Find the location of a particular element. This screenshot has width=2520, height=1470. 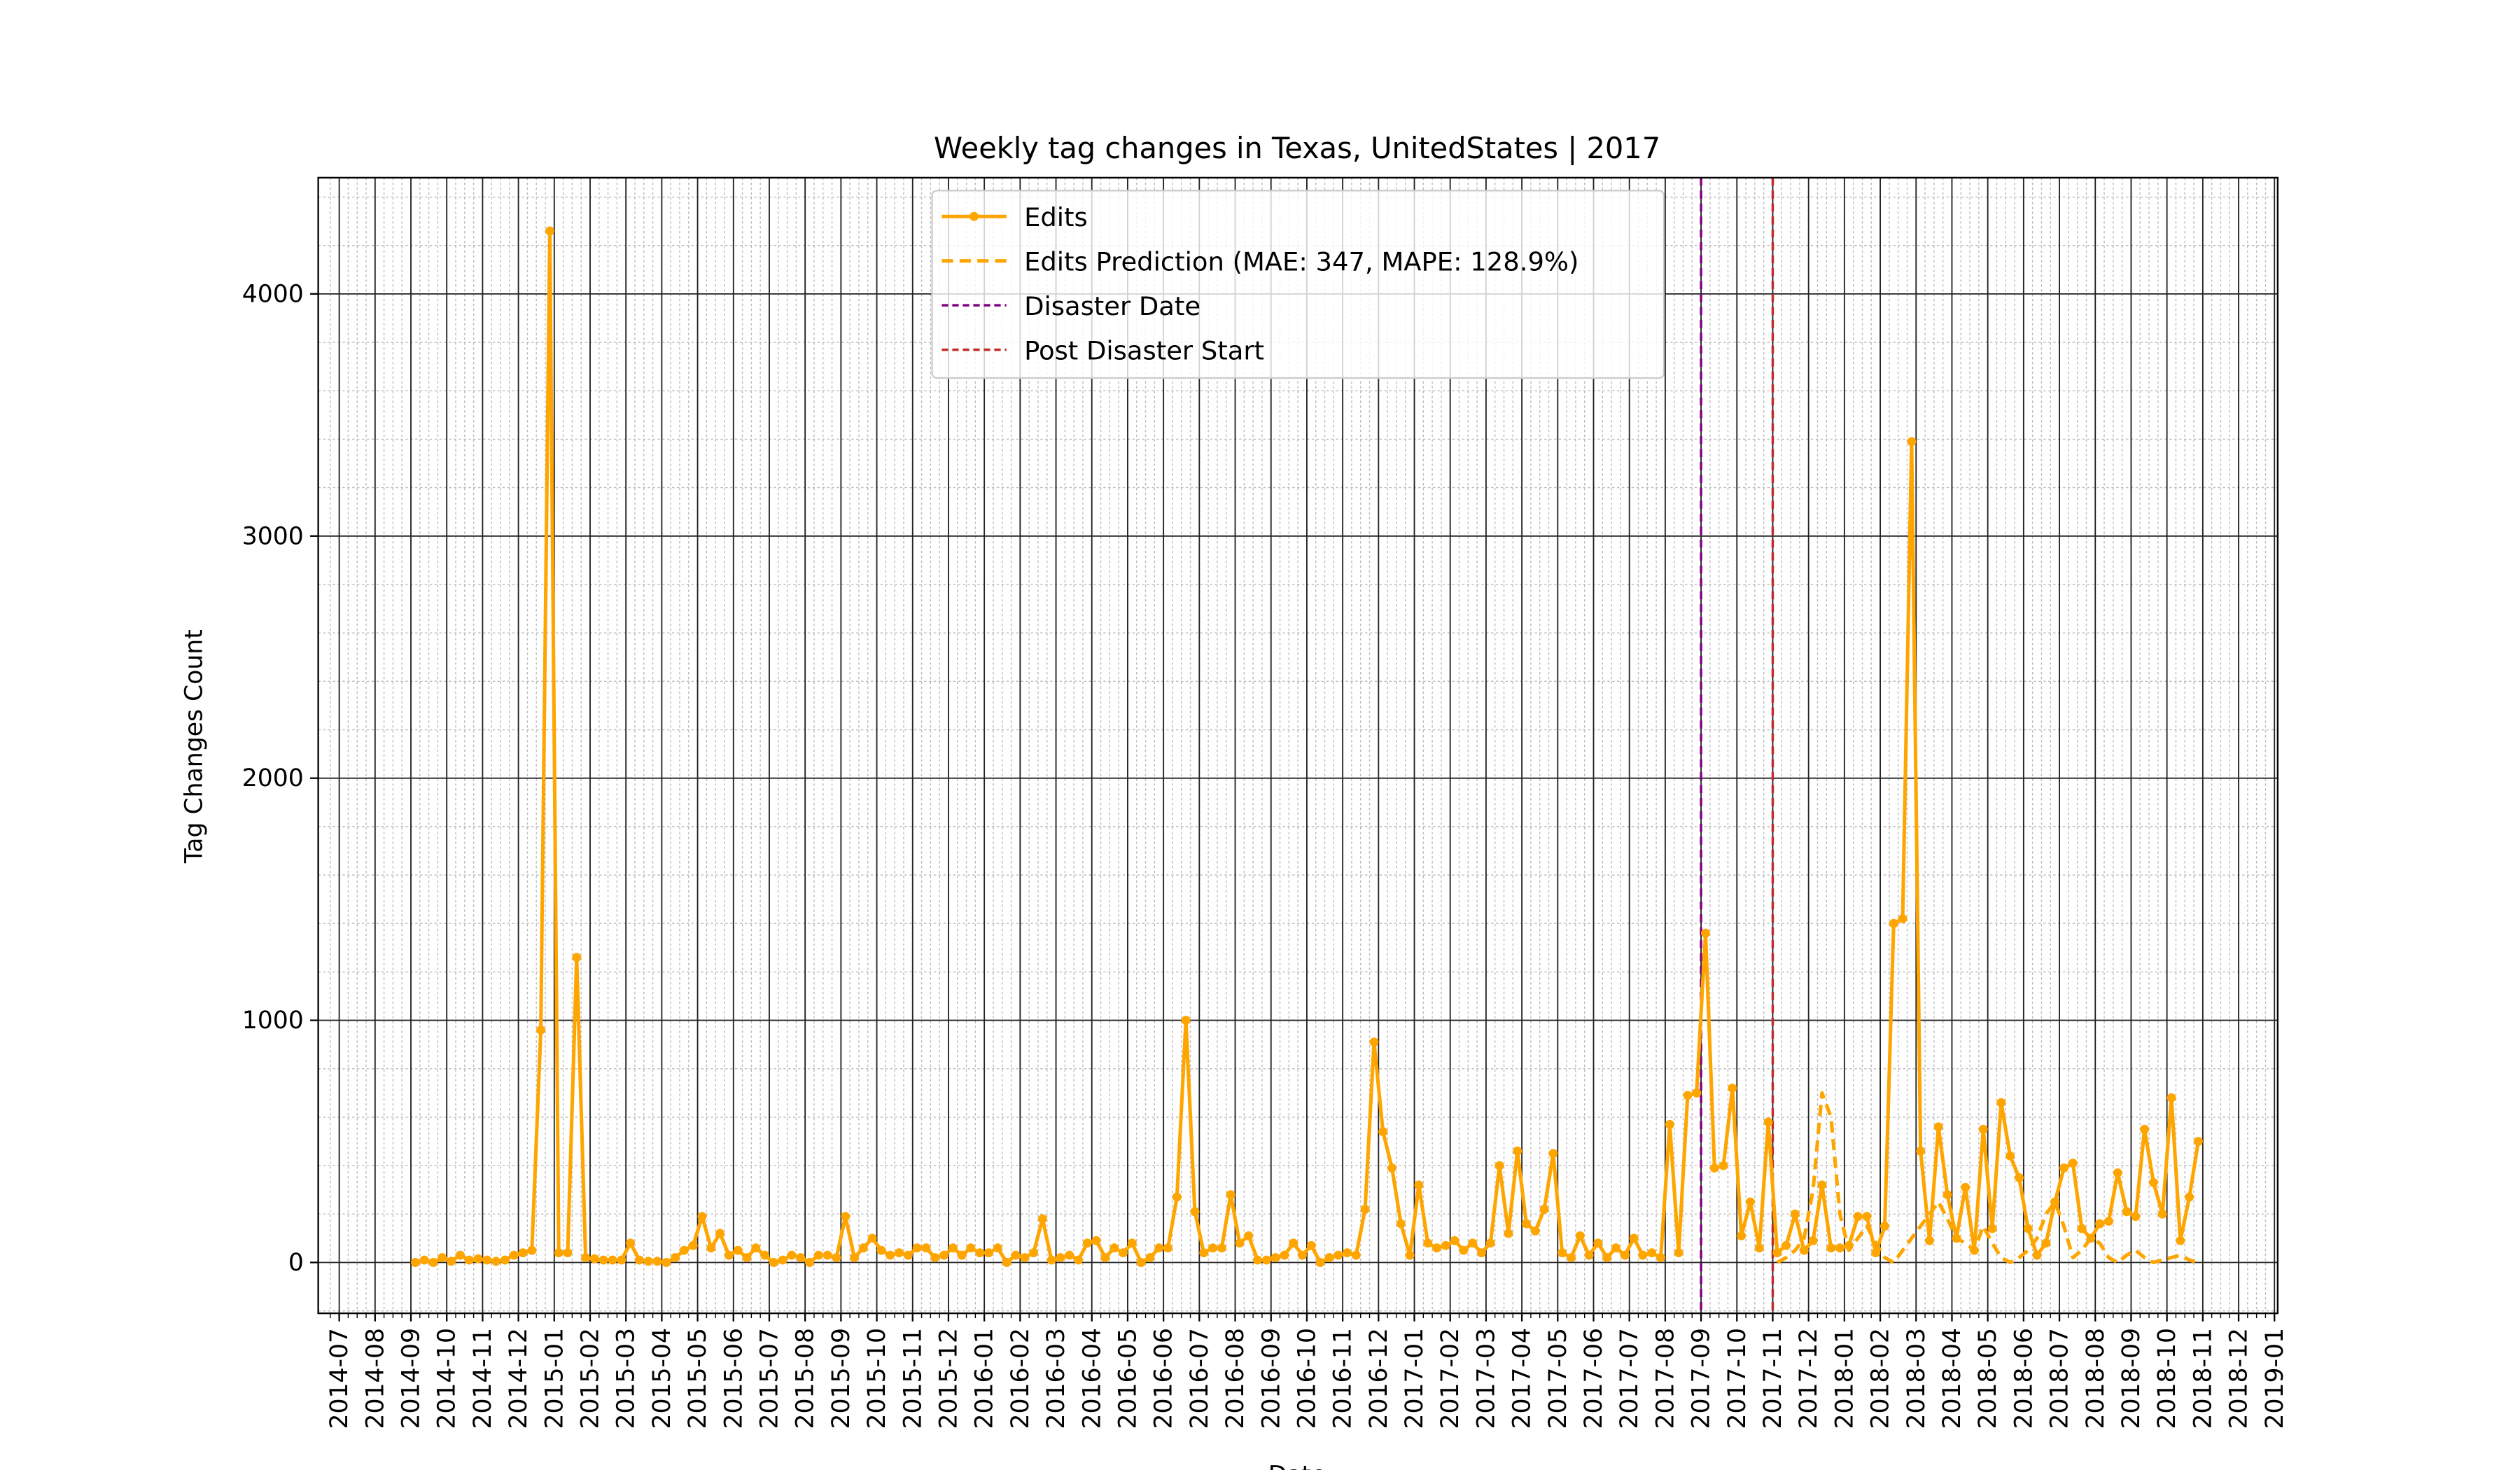

legend-box is located at coordinates (1298, 284).